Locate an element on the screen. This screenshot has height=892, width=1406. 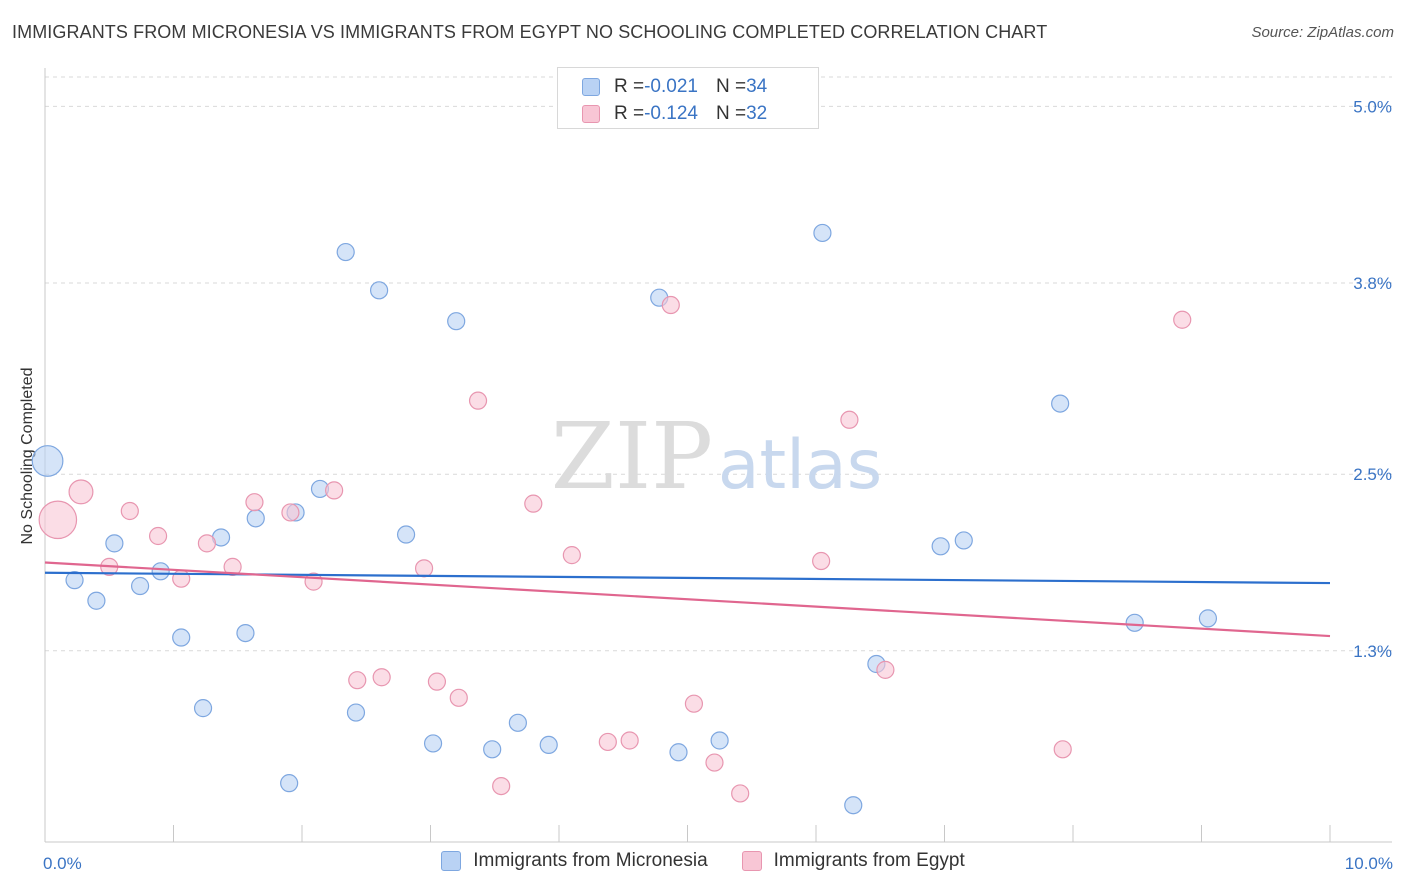
x-tick-label: 10.0% is located at coordinates (1369, 863).